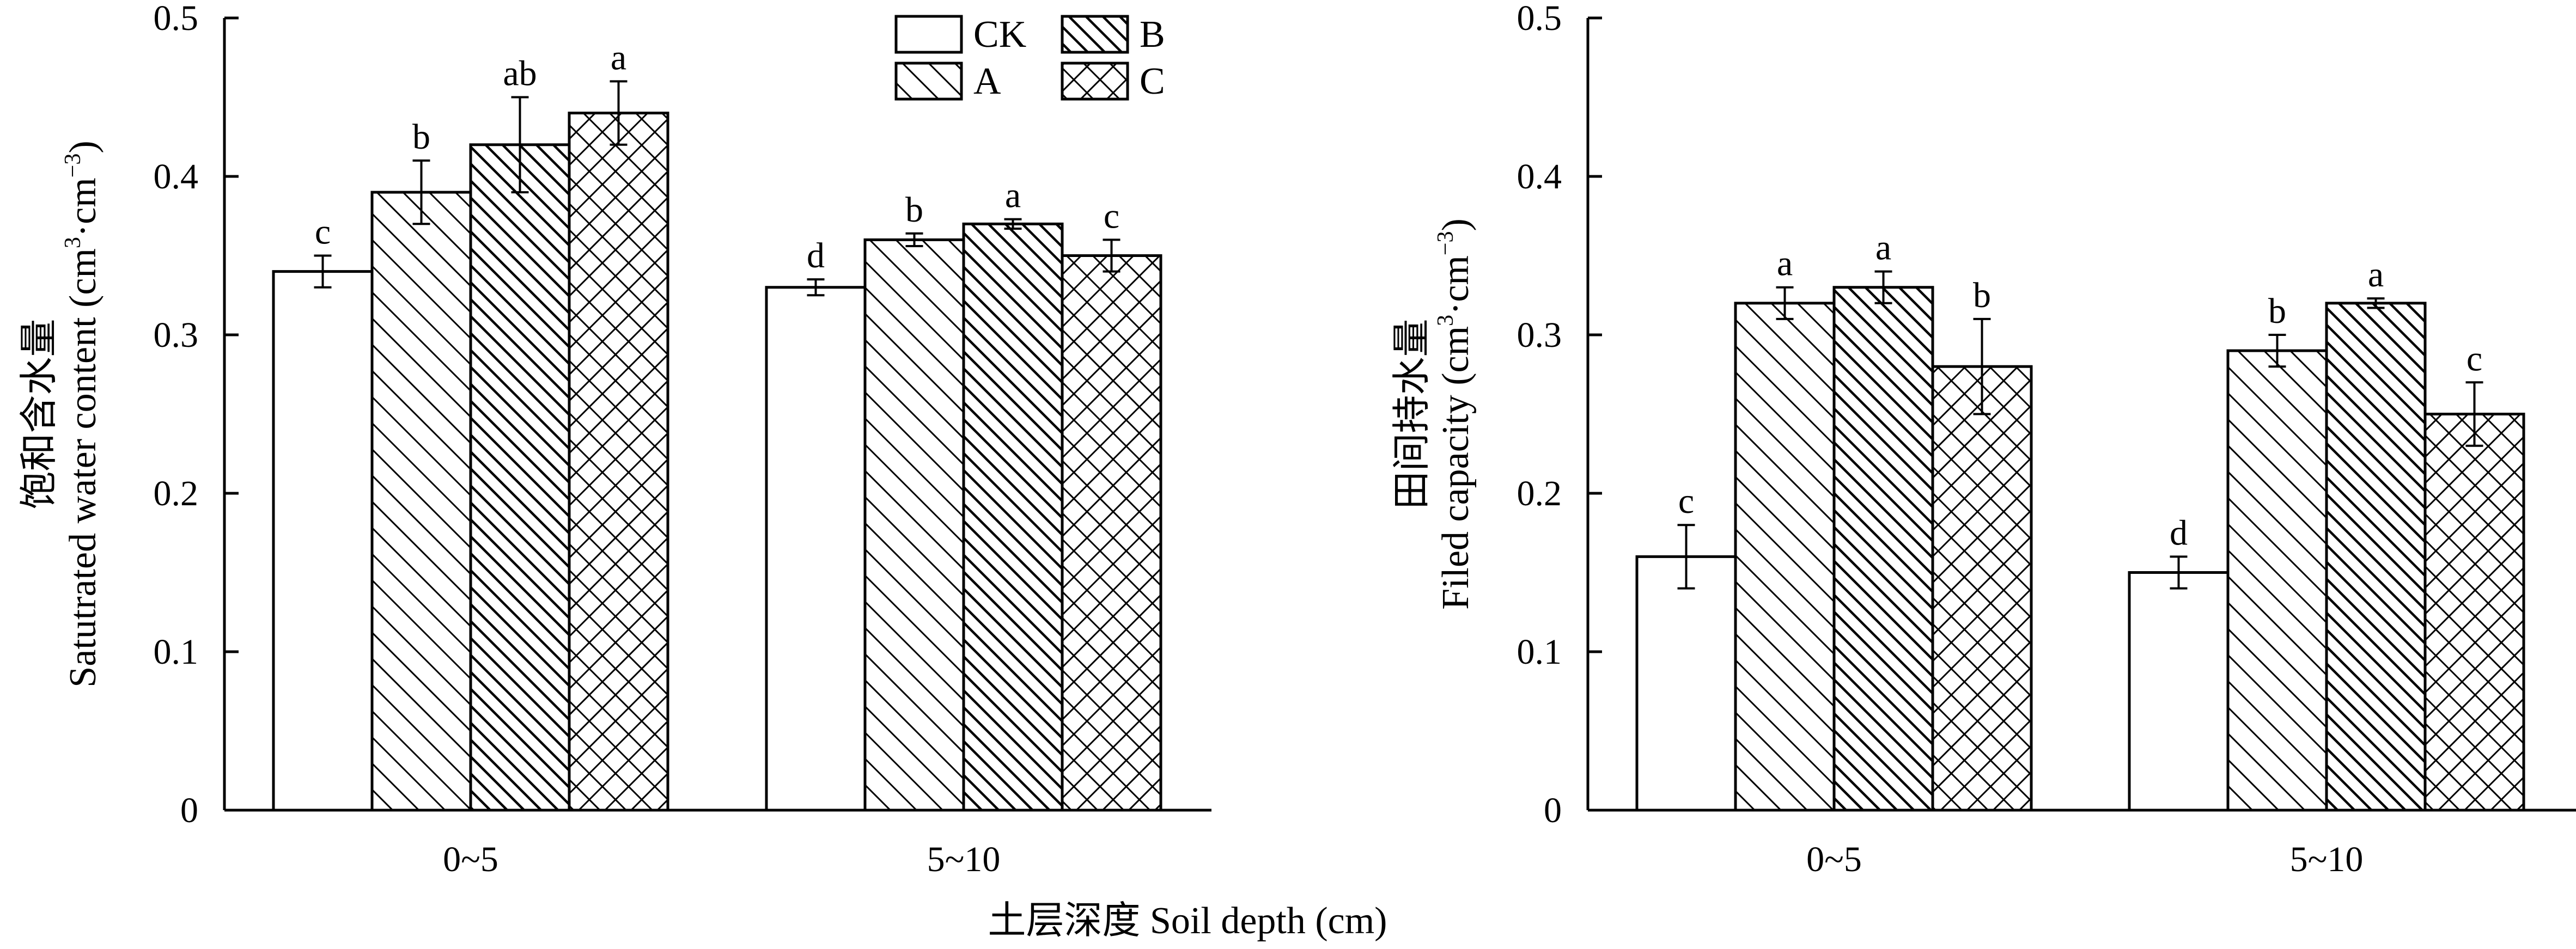  I want to click on y-axis-title-cn: 饱和含水量, so click(40, 414).